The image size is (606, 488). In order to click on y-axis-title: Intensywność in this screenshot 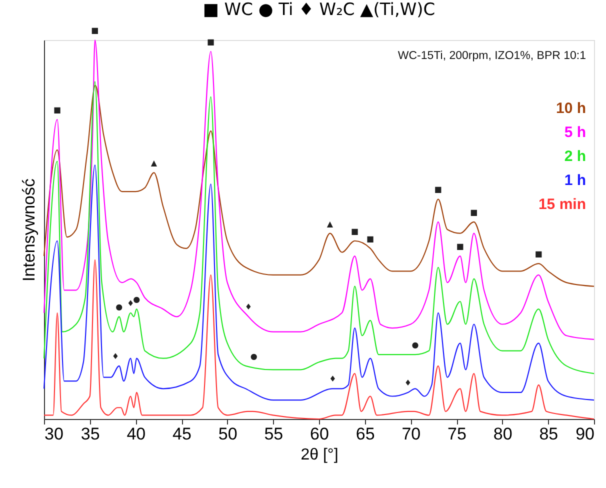, I will do `click(29, 230)`.